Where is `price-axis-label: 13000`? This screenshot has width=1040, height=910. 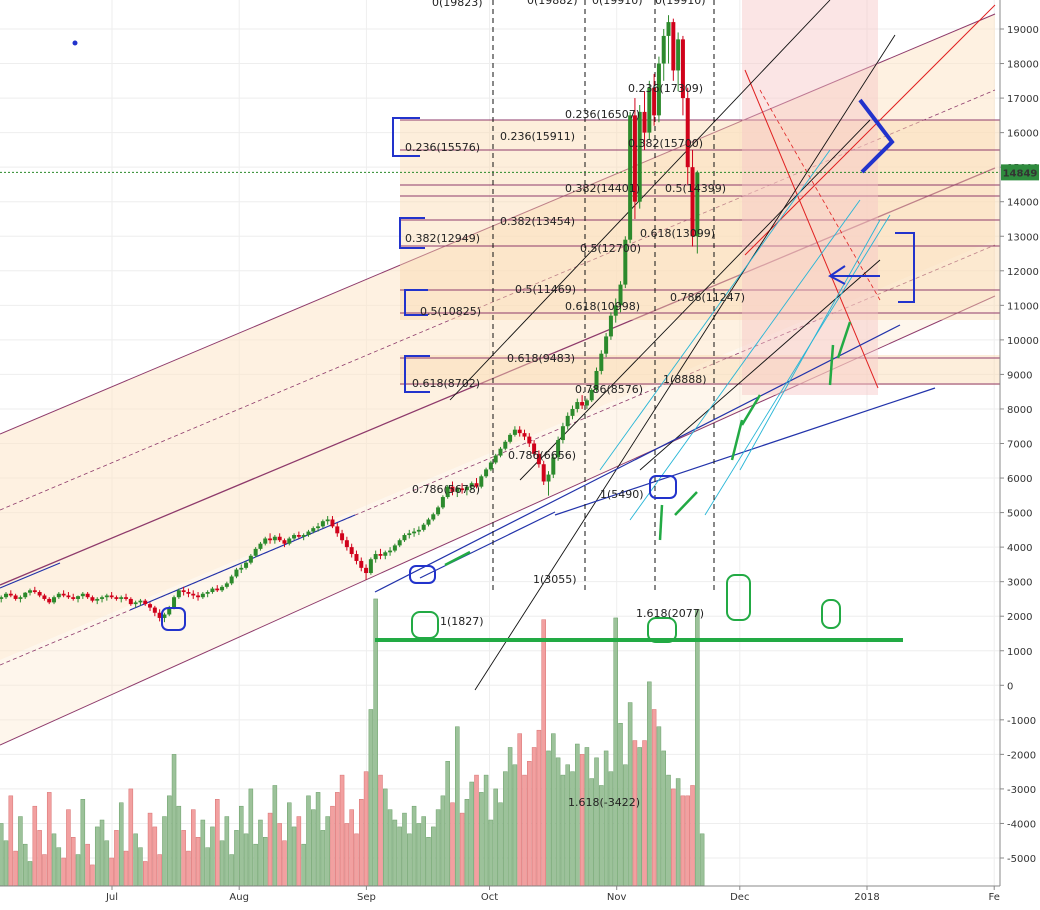 price-axis-label: 13000 is located at coordinates (1023, 237).